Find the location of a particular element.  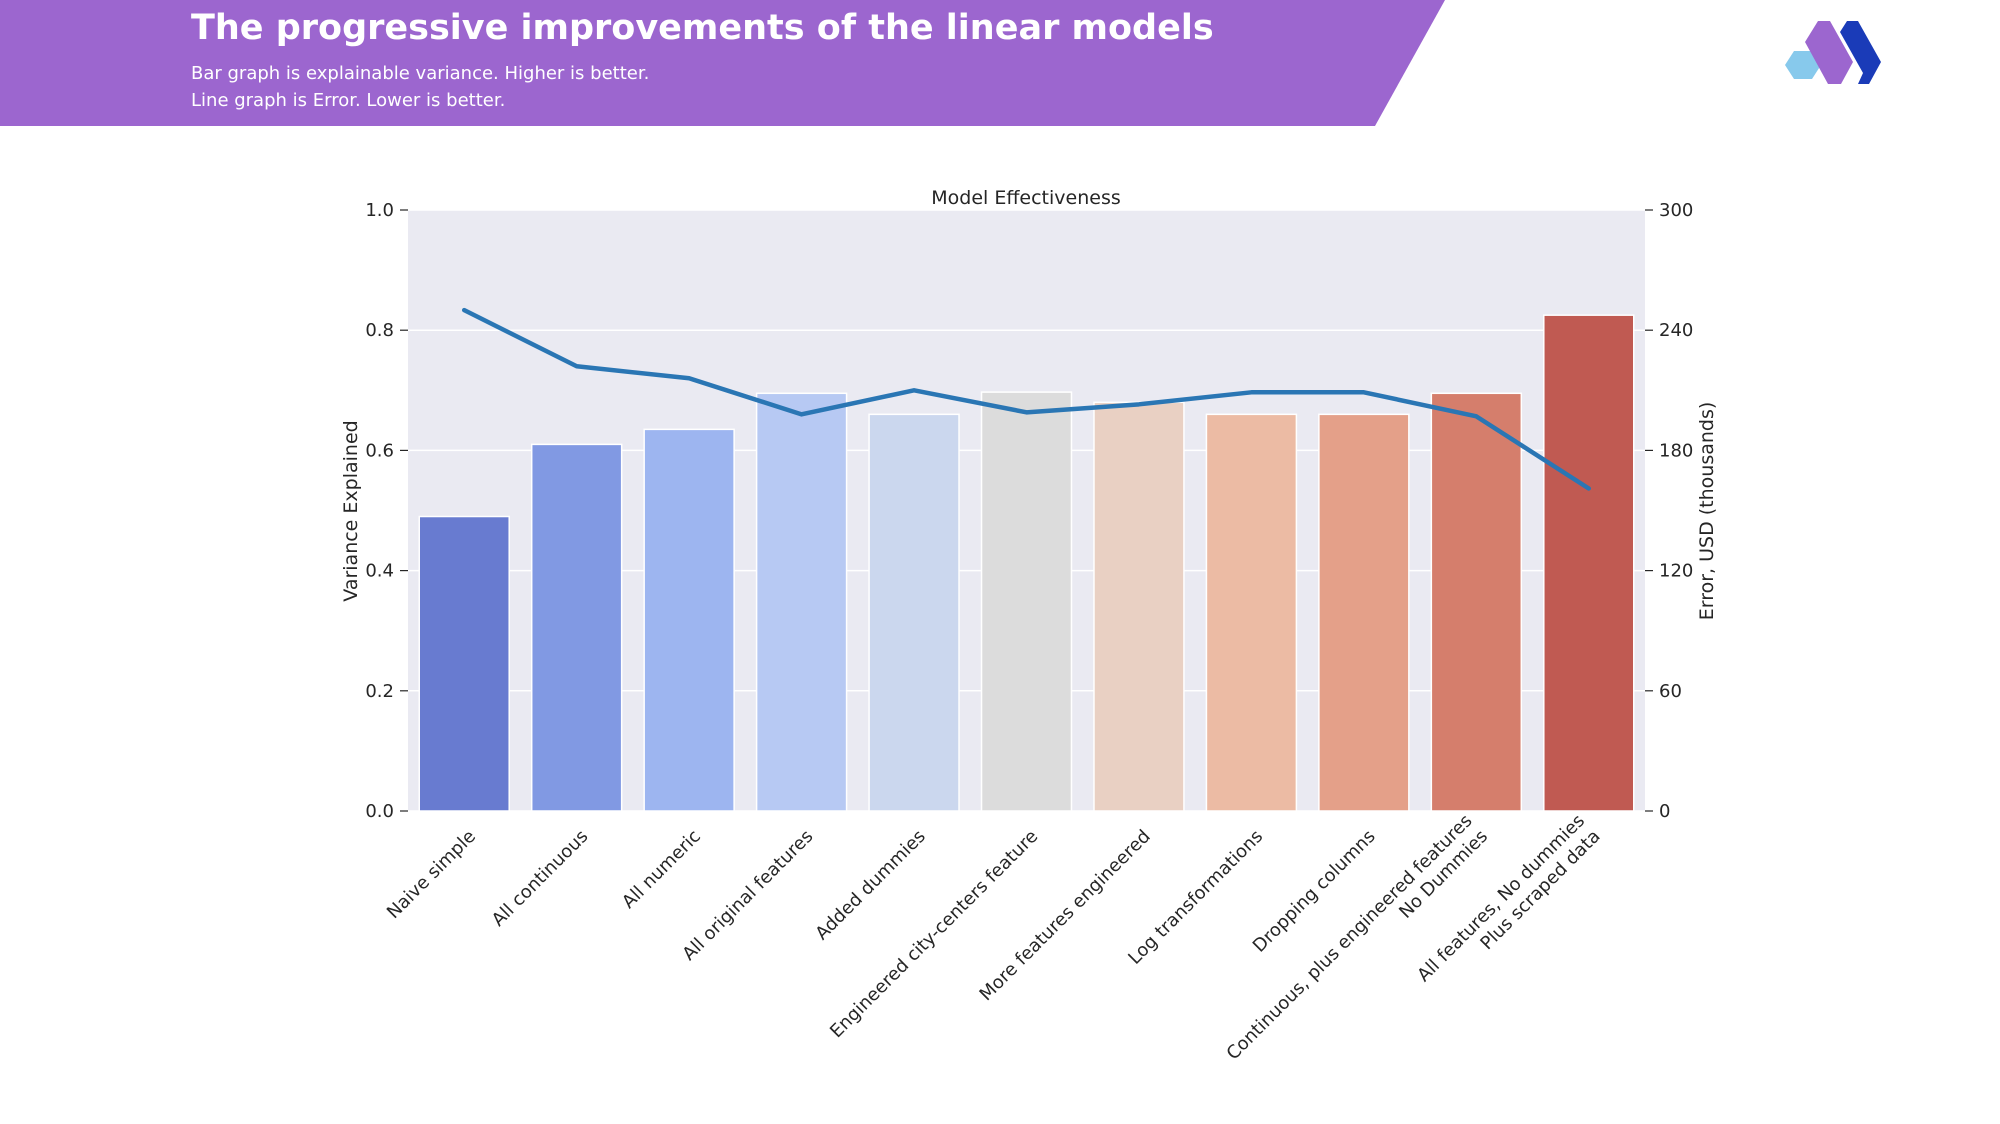

y-tick-label: 0.0 is located at coordinates (379, 811).